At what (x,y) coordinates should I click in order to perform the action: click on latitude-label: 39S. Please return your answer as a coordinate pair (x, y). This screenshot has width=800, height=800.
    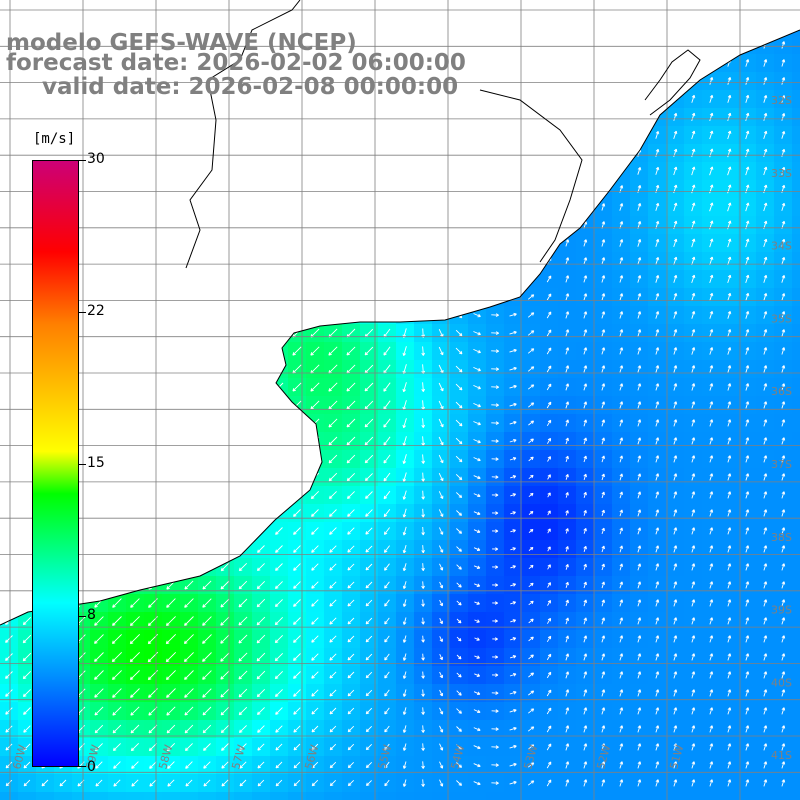
    Looking at the image, I should click on (781, 610).